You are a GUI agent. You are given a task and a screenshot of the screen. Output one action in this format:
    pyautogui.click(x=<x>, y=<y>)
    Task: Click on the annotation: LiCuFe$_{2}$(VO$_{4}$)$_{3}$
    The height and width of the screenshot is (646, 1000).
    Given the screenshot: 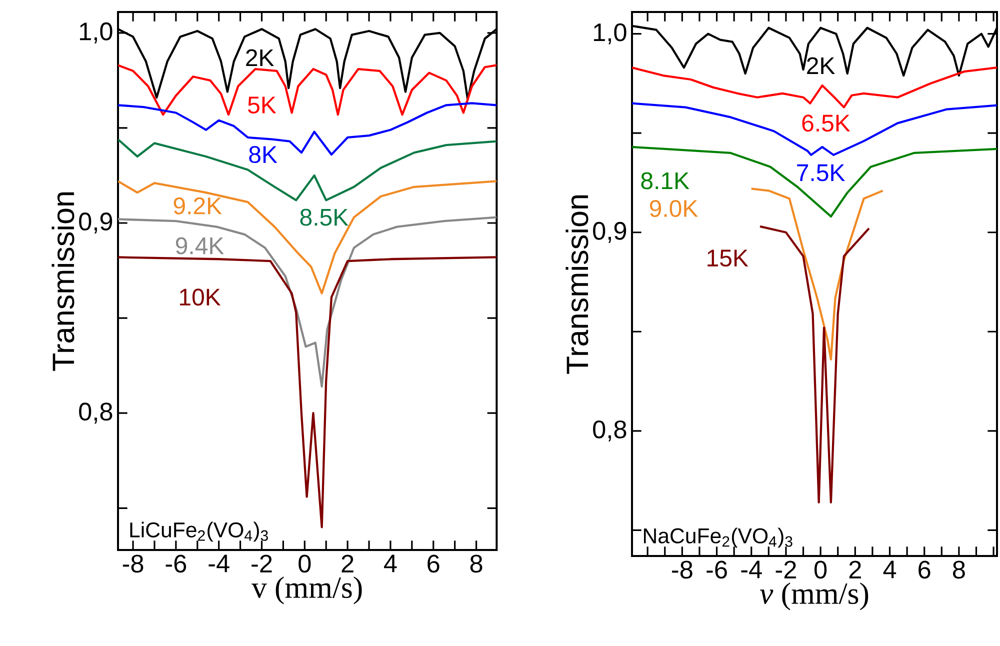 What is the action you would take?
    pyautogui.click(x=199, y=532)
    